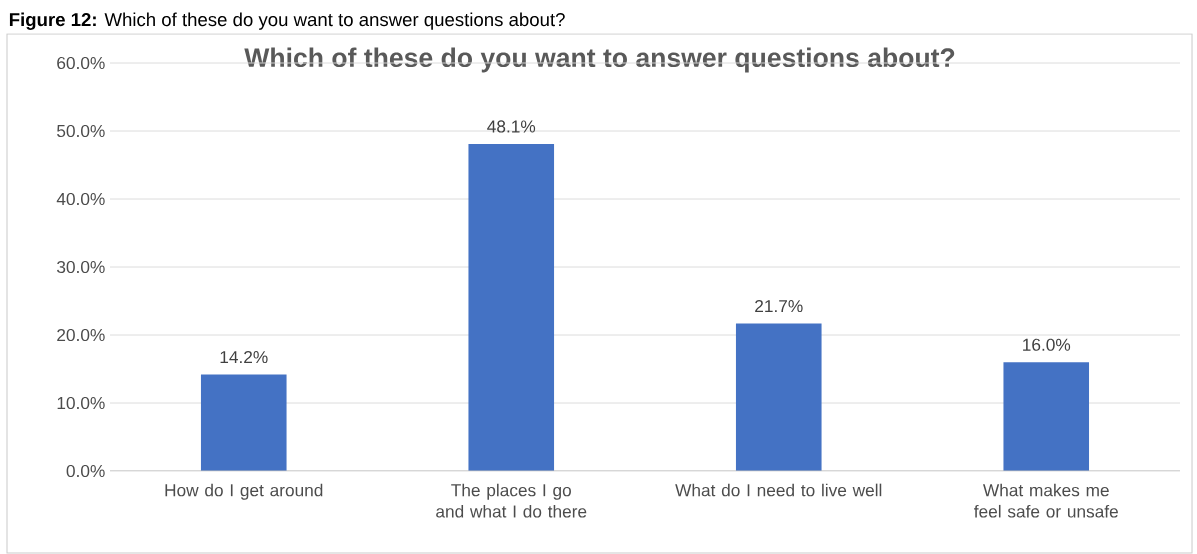 This screenshot has width=1197, height=554. I want to click on y-tick-label: 50.0%, so click(81, 131).